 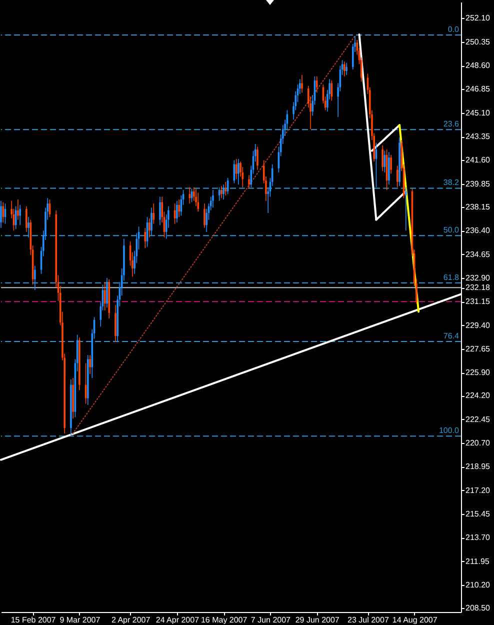 I want to click on y-tick-label: 245.10, so click(x=478, y=113).